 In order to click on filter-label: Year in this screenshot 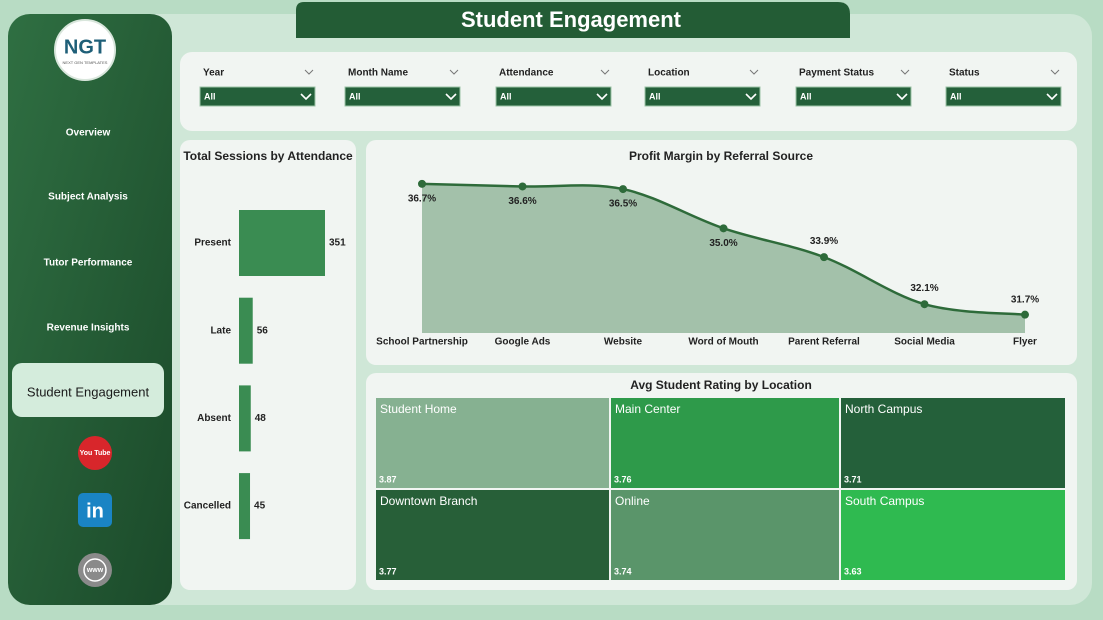, I will do `click(213, 73)`.